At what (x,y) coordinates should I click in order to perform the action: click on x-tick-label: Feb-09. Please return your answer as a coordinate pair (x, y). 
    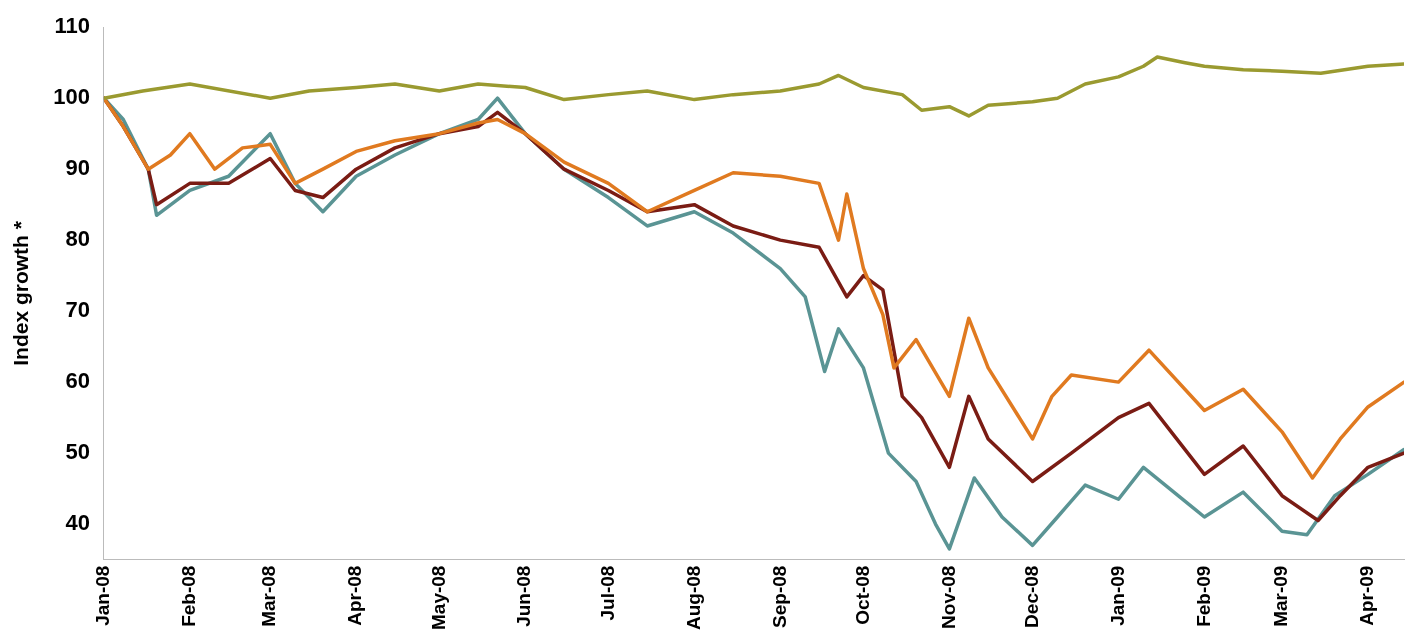
    Looking at the image, I should click on (1203, 596).